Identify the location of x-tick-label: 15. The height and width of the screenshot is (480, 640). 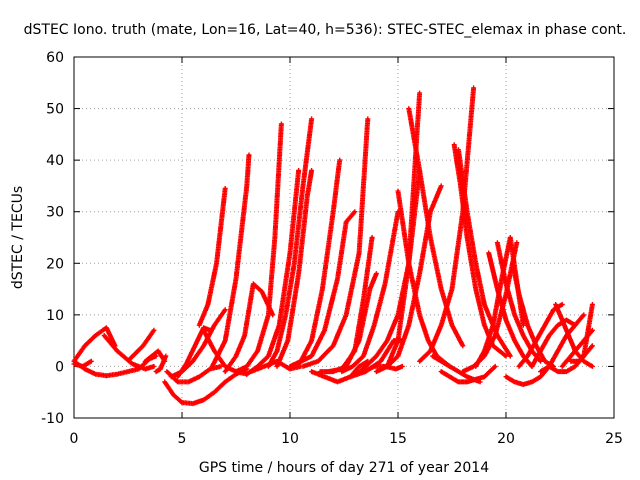
(398, 439).